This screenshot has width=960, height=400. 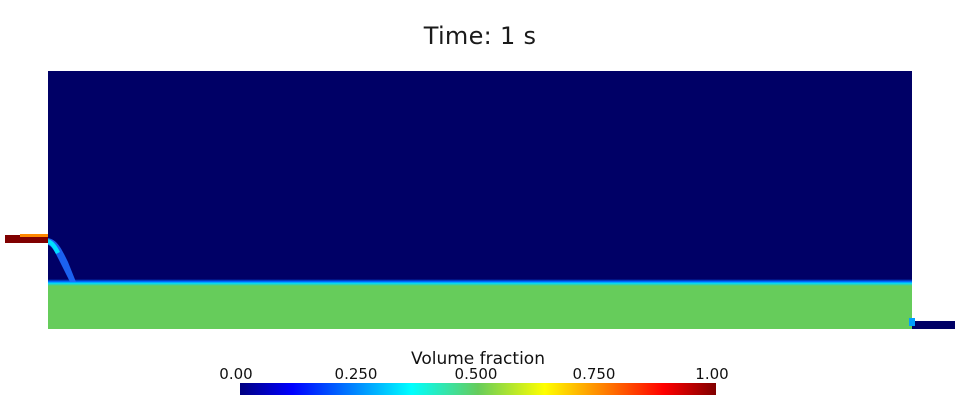 What do you see at coordinates (34, 235) in the screenshot?
I see `inlet-jet-edge` at bounding box center [34, 235].